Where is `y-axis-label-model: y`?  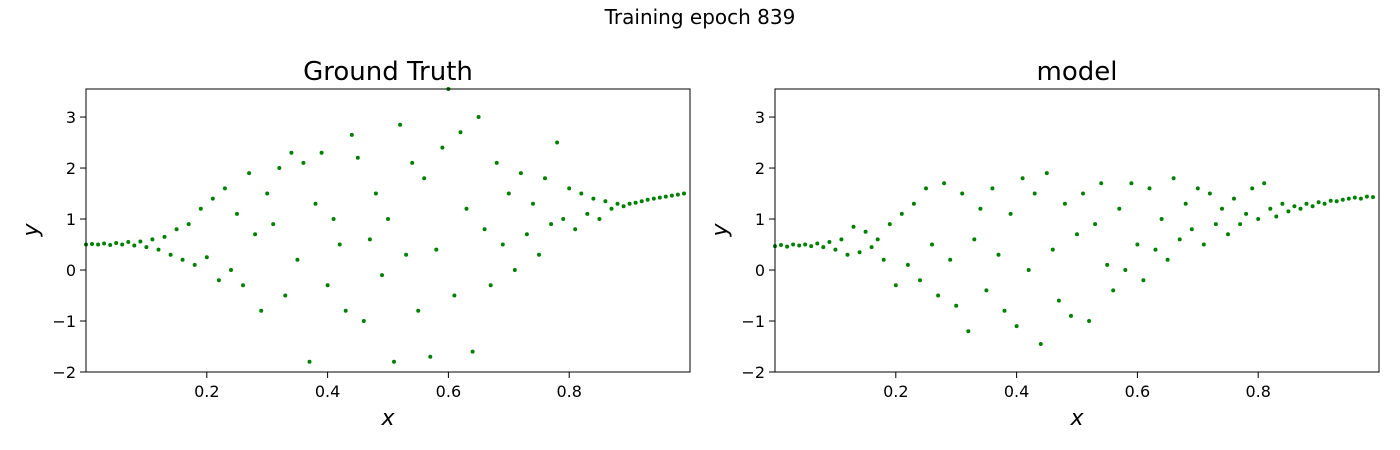
y-axis-label-model: y is located at coordinates (720, 230).